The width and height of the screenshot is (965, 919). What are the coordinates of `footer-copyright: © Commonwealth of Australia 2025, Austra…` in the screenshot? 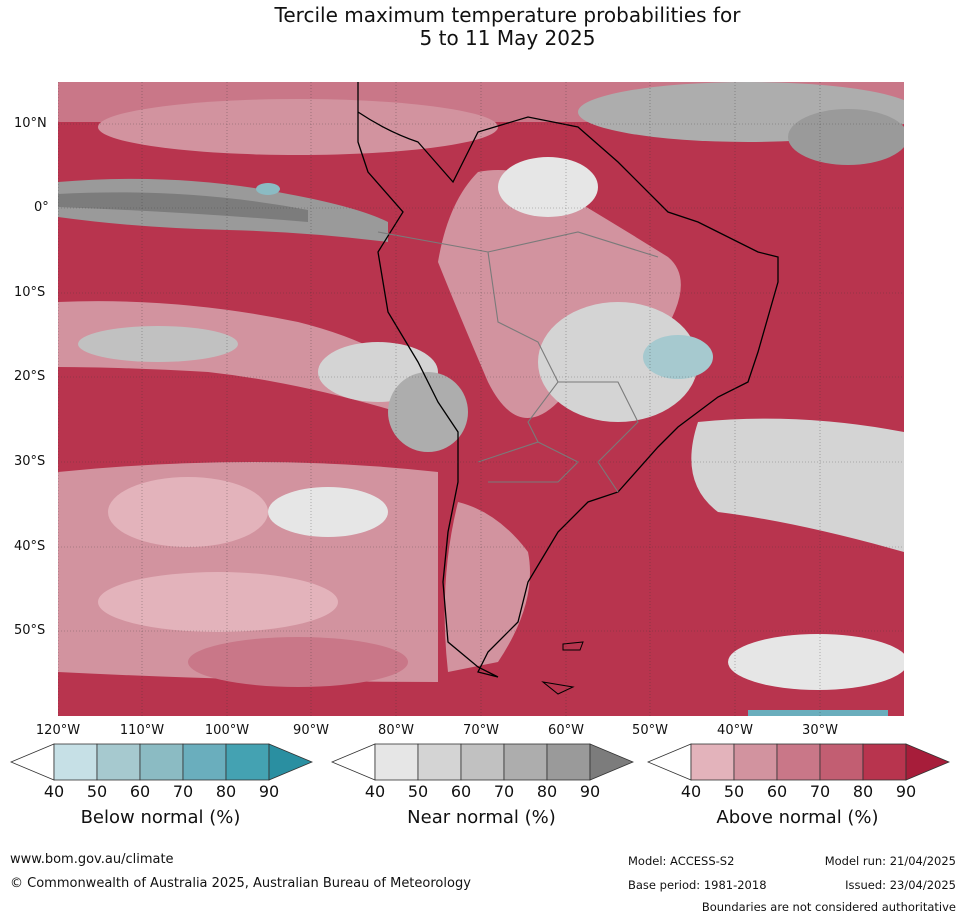 It's located at (240, 883).